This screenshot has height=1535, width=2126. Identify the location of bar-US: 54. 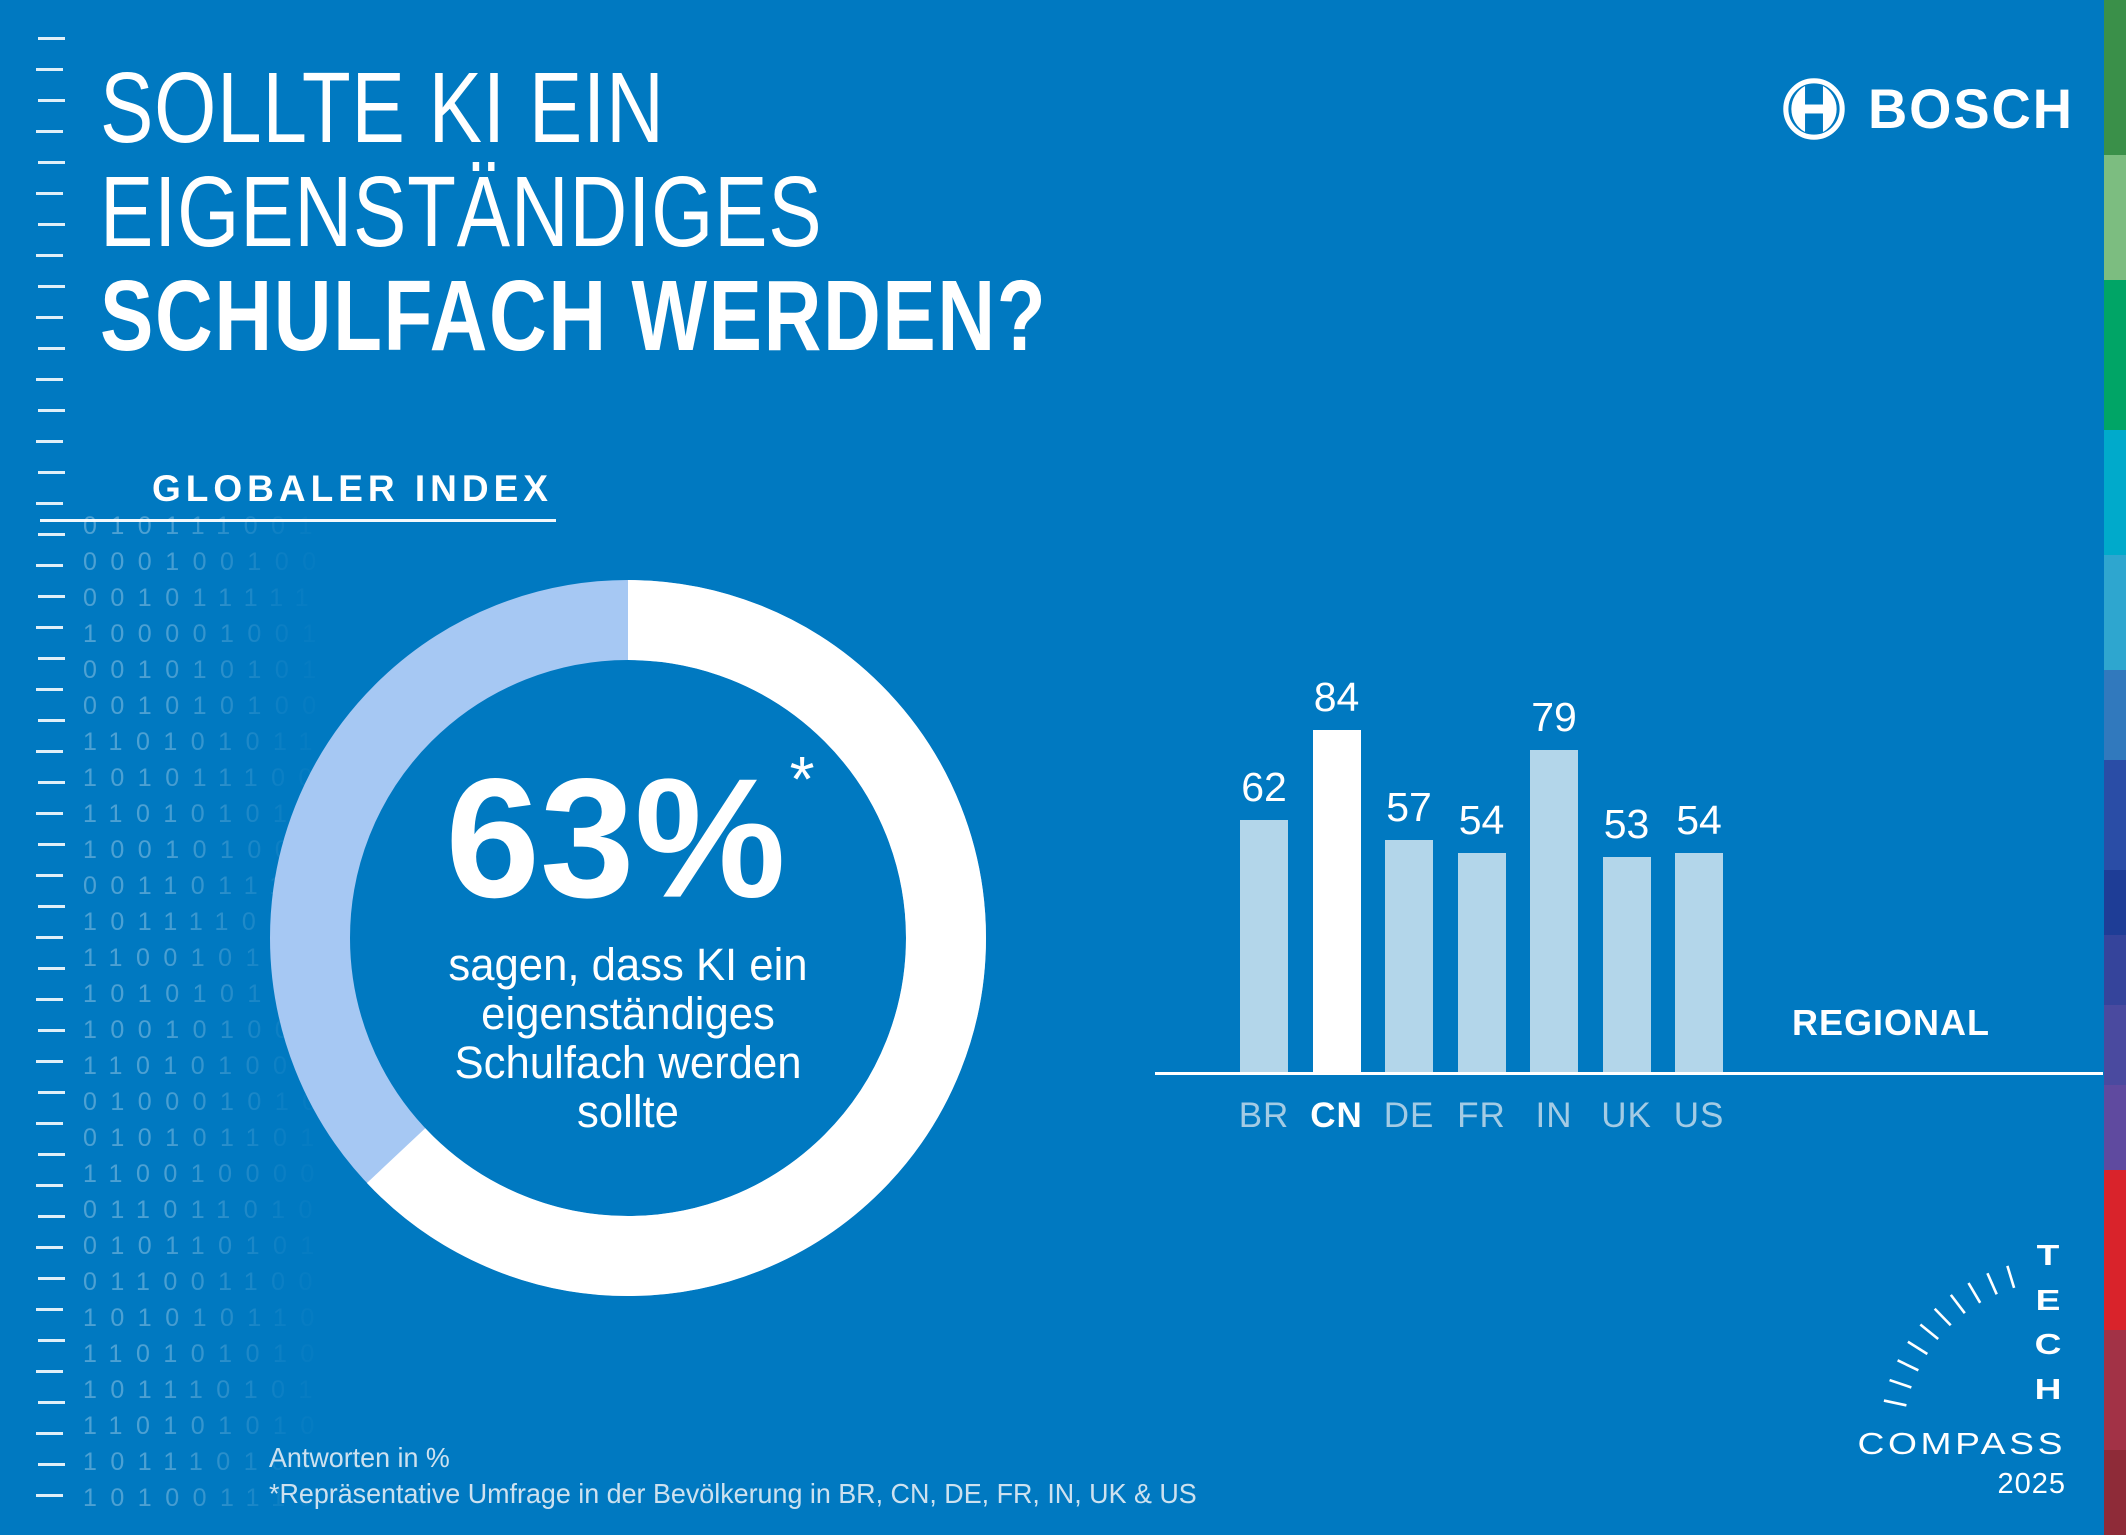
(1699, 935).